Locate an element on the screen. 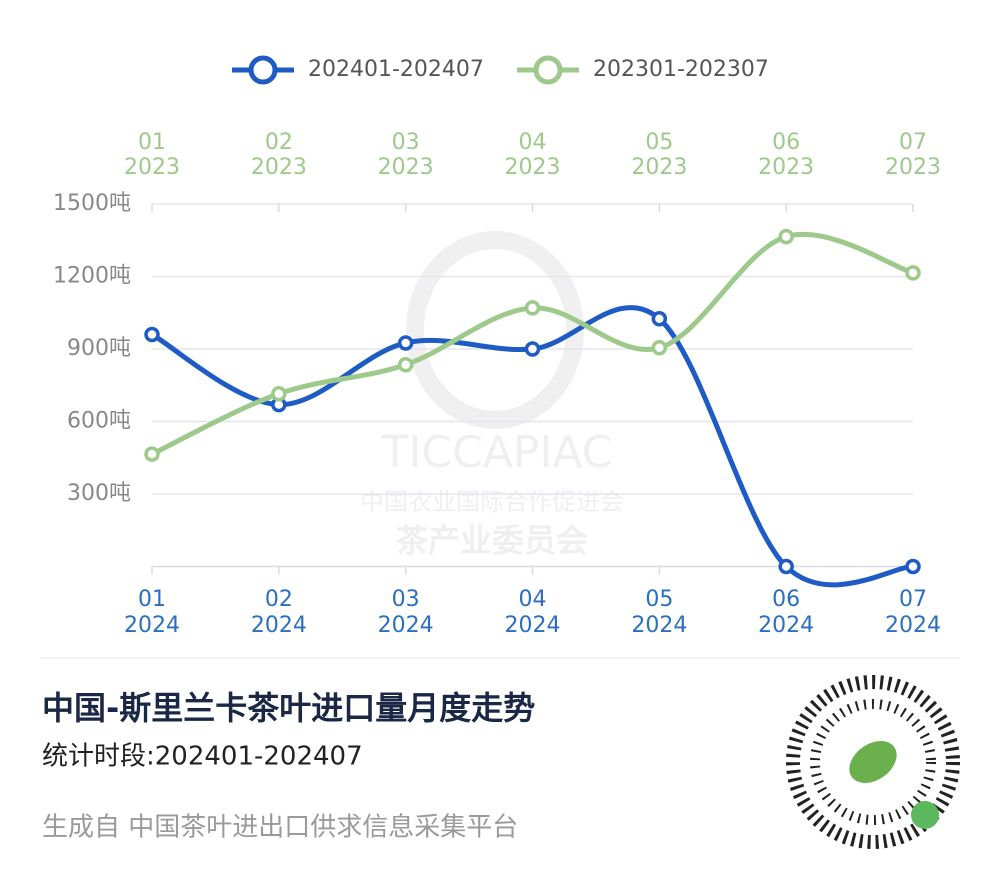  x2-tick-label: 01 is located at coordinates (152, 142).